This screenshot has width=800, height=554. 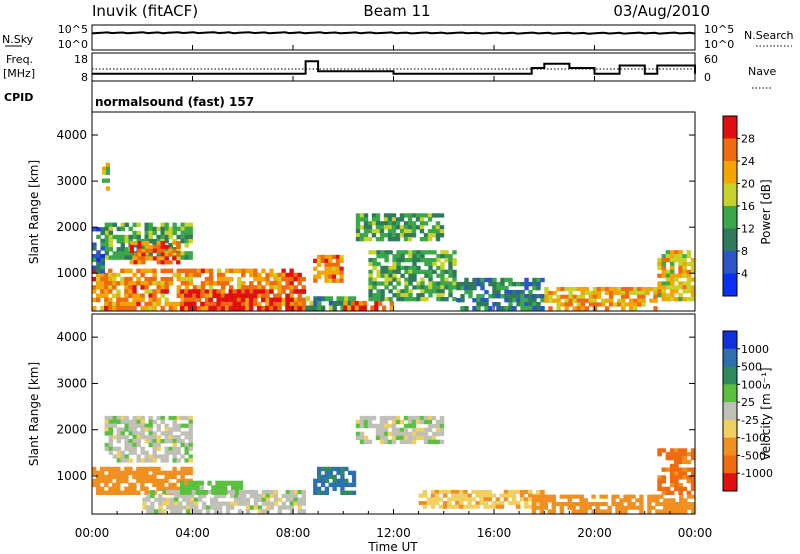 I want to click on colorbar-tick-label: 100, so click(x=751, y=384).